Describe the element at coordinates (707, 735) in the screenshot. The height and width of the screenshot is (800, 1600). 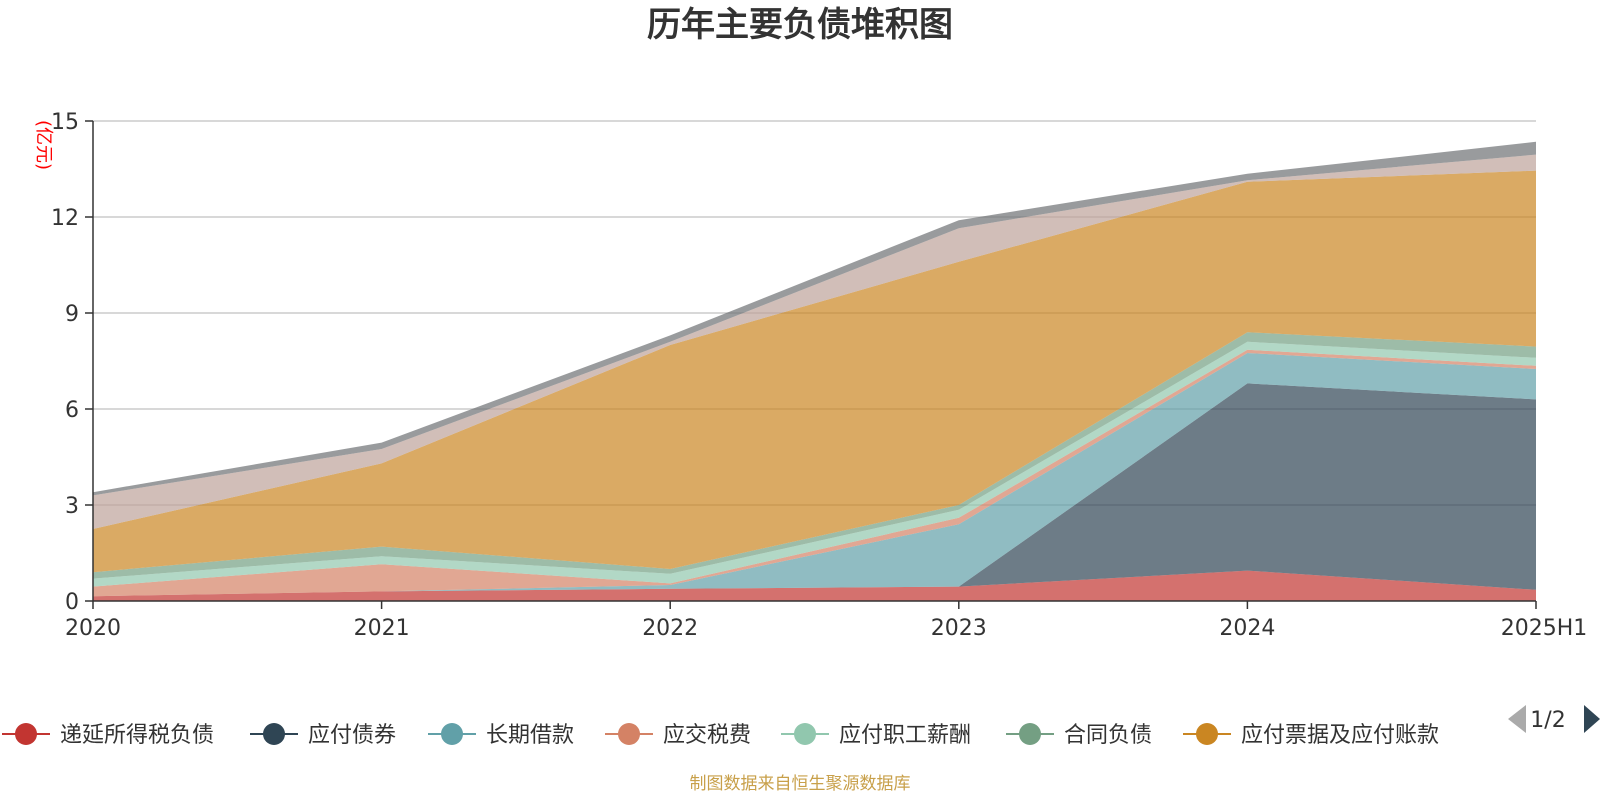
I see `legend-label: 应交税费` at that location.